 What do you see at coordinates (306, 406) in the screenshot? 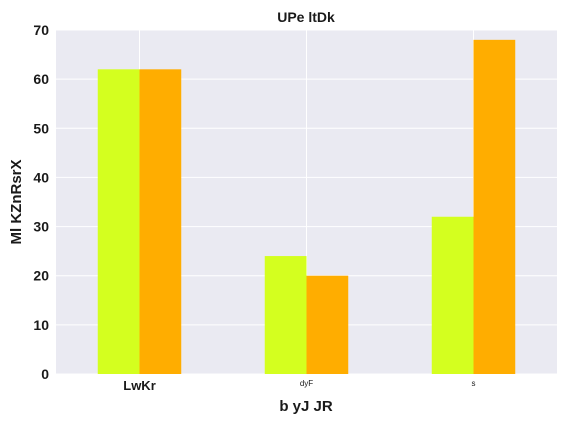
I see `x-axis-label: b yJ JR` at bounding box center [306, 406].